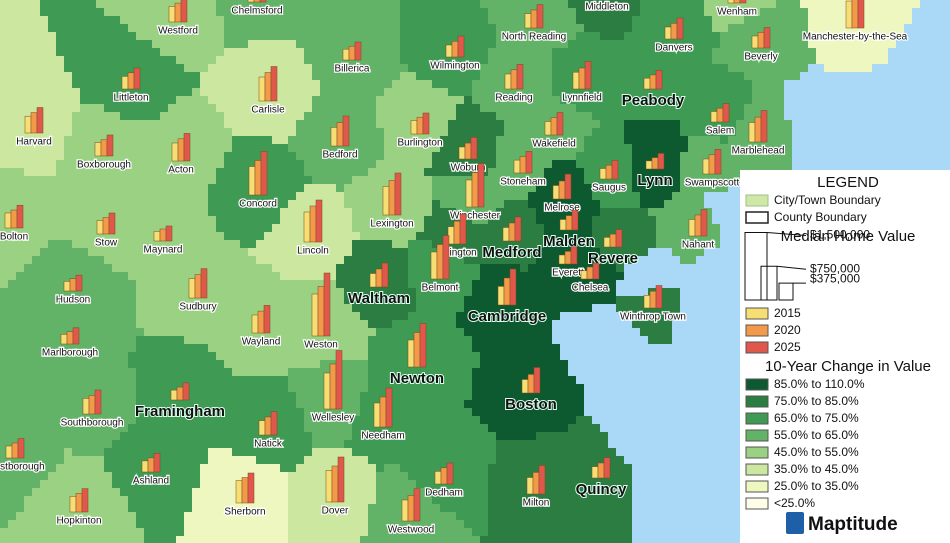 This screenshot has width=950, height=543. Describe the element at coordinates (92, 423) in the screenshot. I see `town-label: Southborough` at that location.